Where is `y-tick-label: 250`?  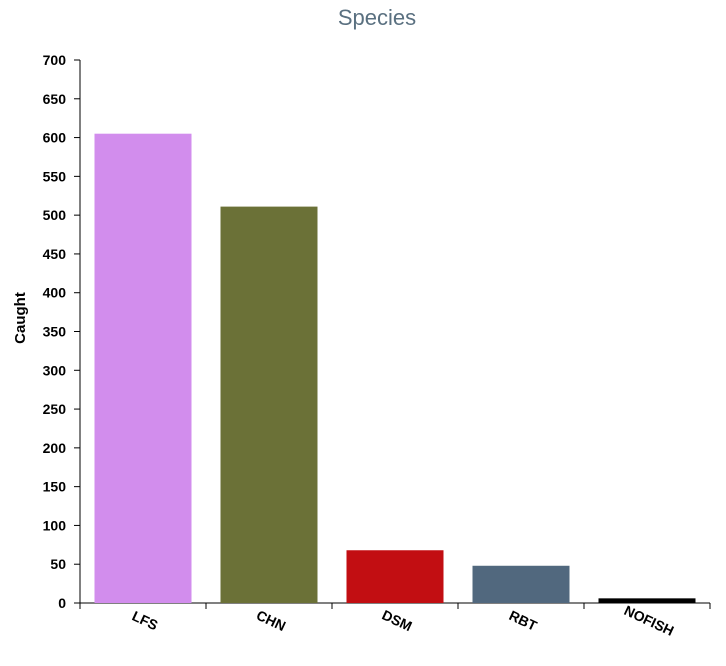
y-tick-label: 250 is located at coordinates (55, 409).